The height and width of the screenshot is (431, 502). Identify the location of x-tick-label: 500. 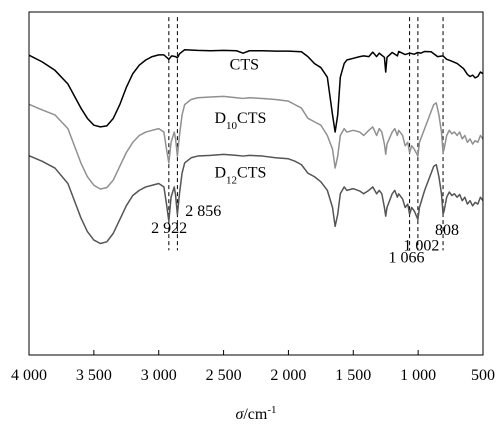
(483, 375).